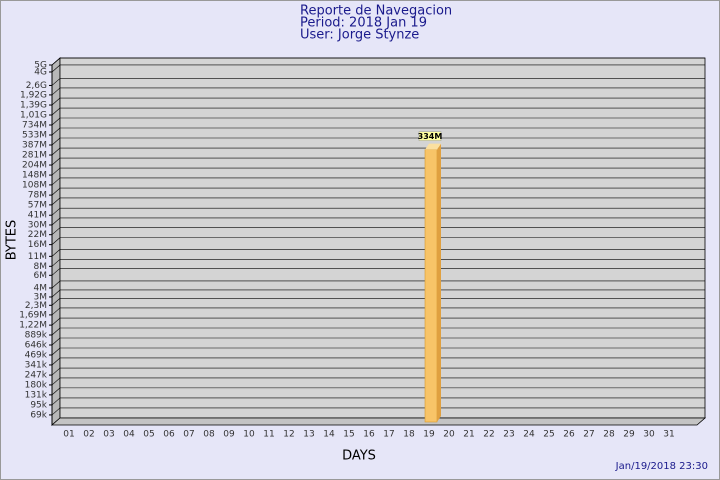 The height and width of the screenshot is (480, 720). What do you see at coordinates (36, 306) in the screenshot?
I see `y-tick-label: 2,3M` at bounding box center [36, 306].